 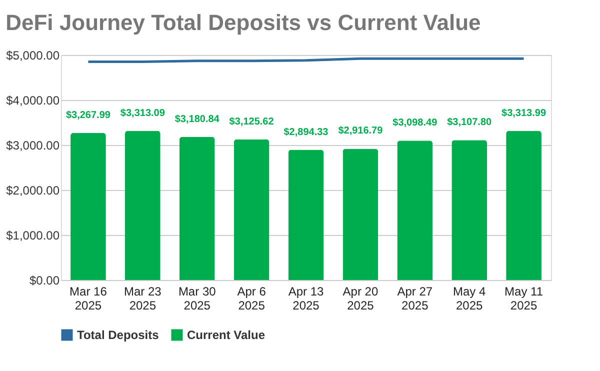 What do you see at coordinates (33, 235) in the screenshot?
I see `y-tick-label: $1,000.00` at bounding box center [33, 235].